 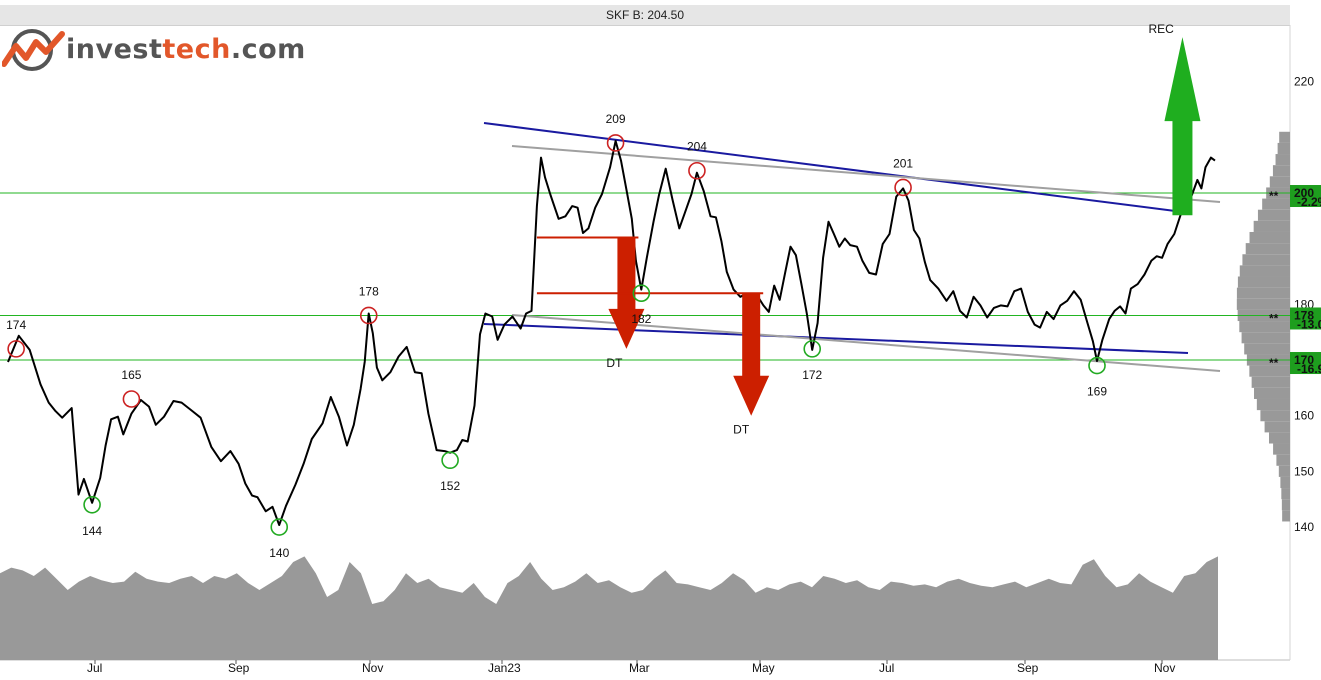 I want to click on volume-distribution-histogram, so click(x=1263, y=326).